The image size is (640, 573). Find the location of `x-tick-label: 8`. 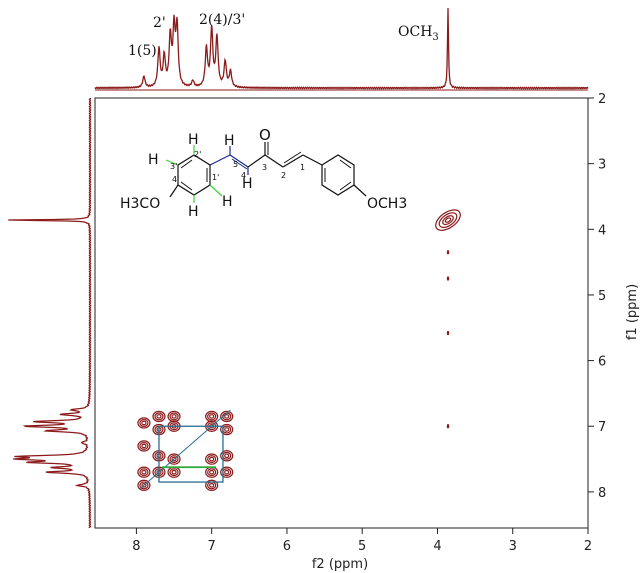

x-tick-label: 8 is located at coordinates (136, 546).